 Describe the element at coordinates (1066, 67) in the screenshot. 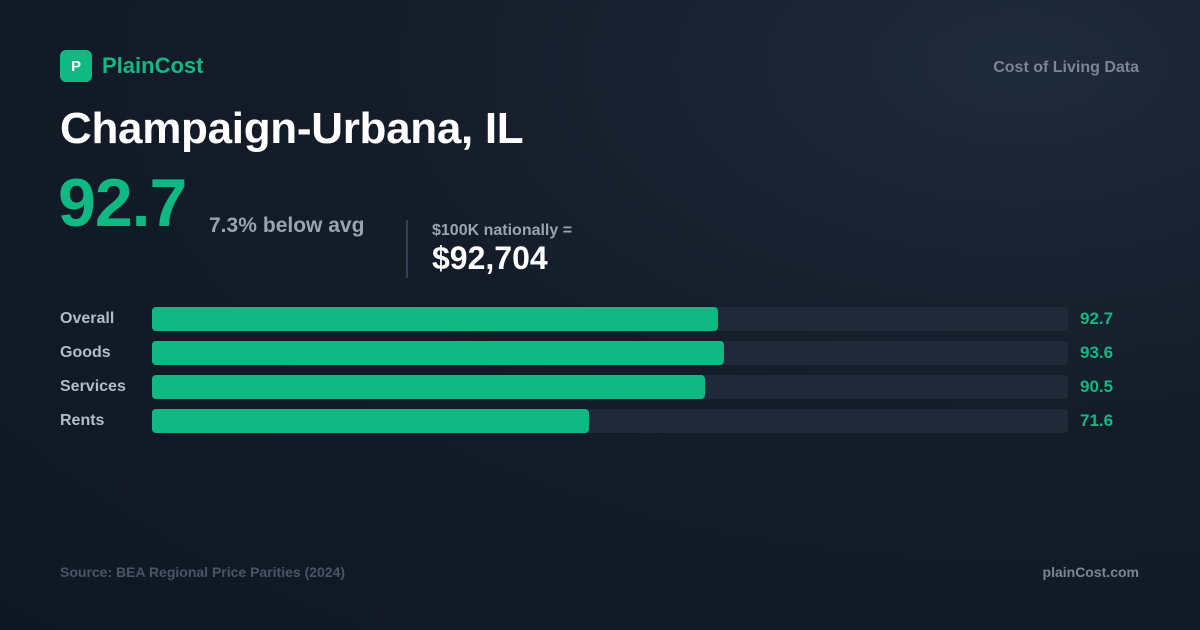

I see `brand-tagline: Cost of Living Data` at that location.